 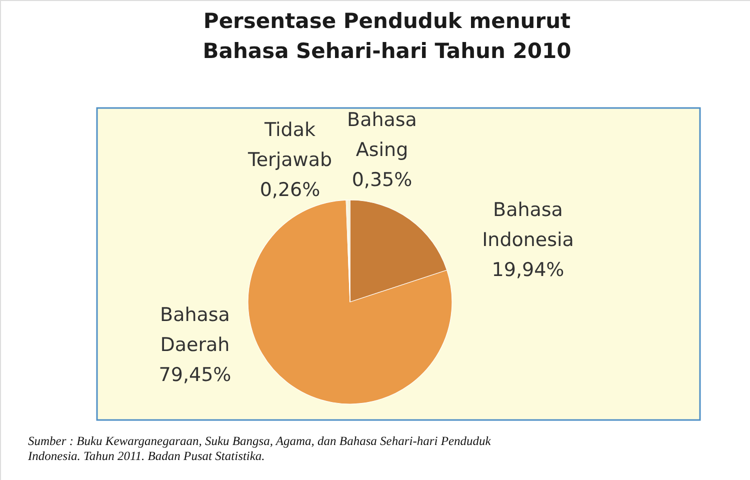 I want to click on slice-label: Tidak Terjawab, so click(x=289, y=145).